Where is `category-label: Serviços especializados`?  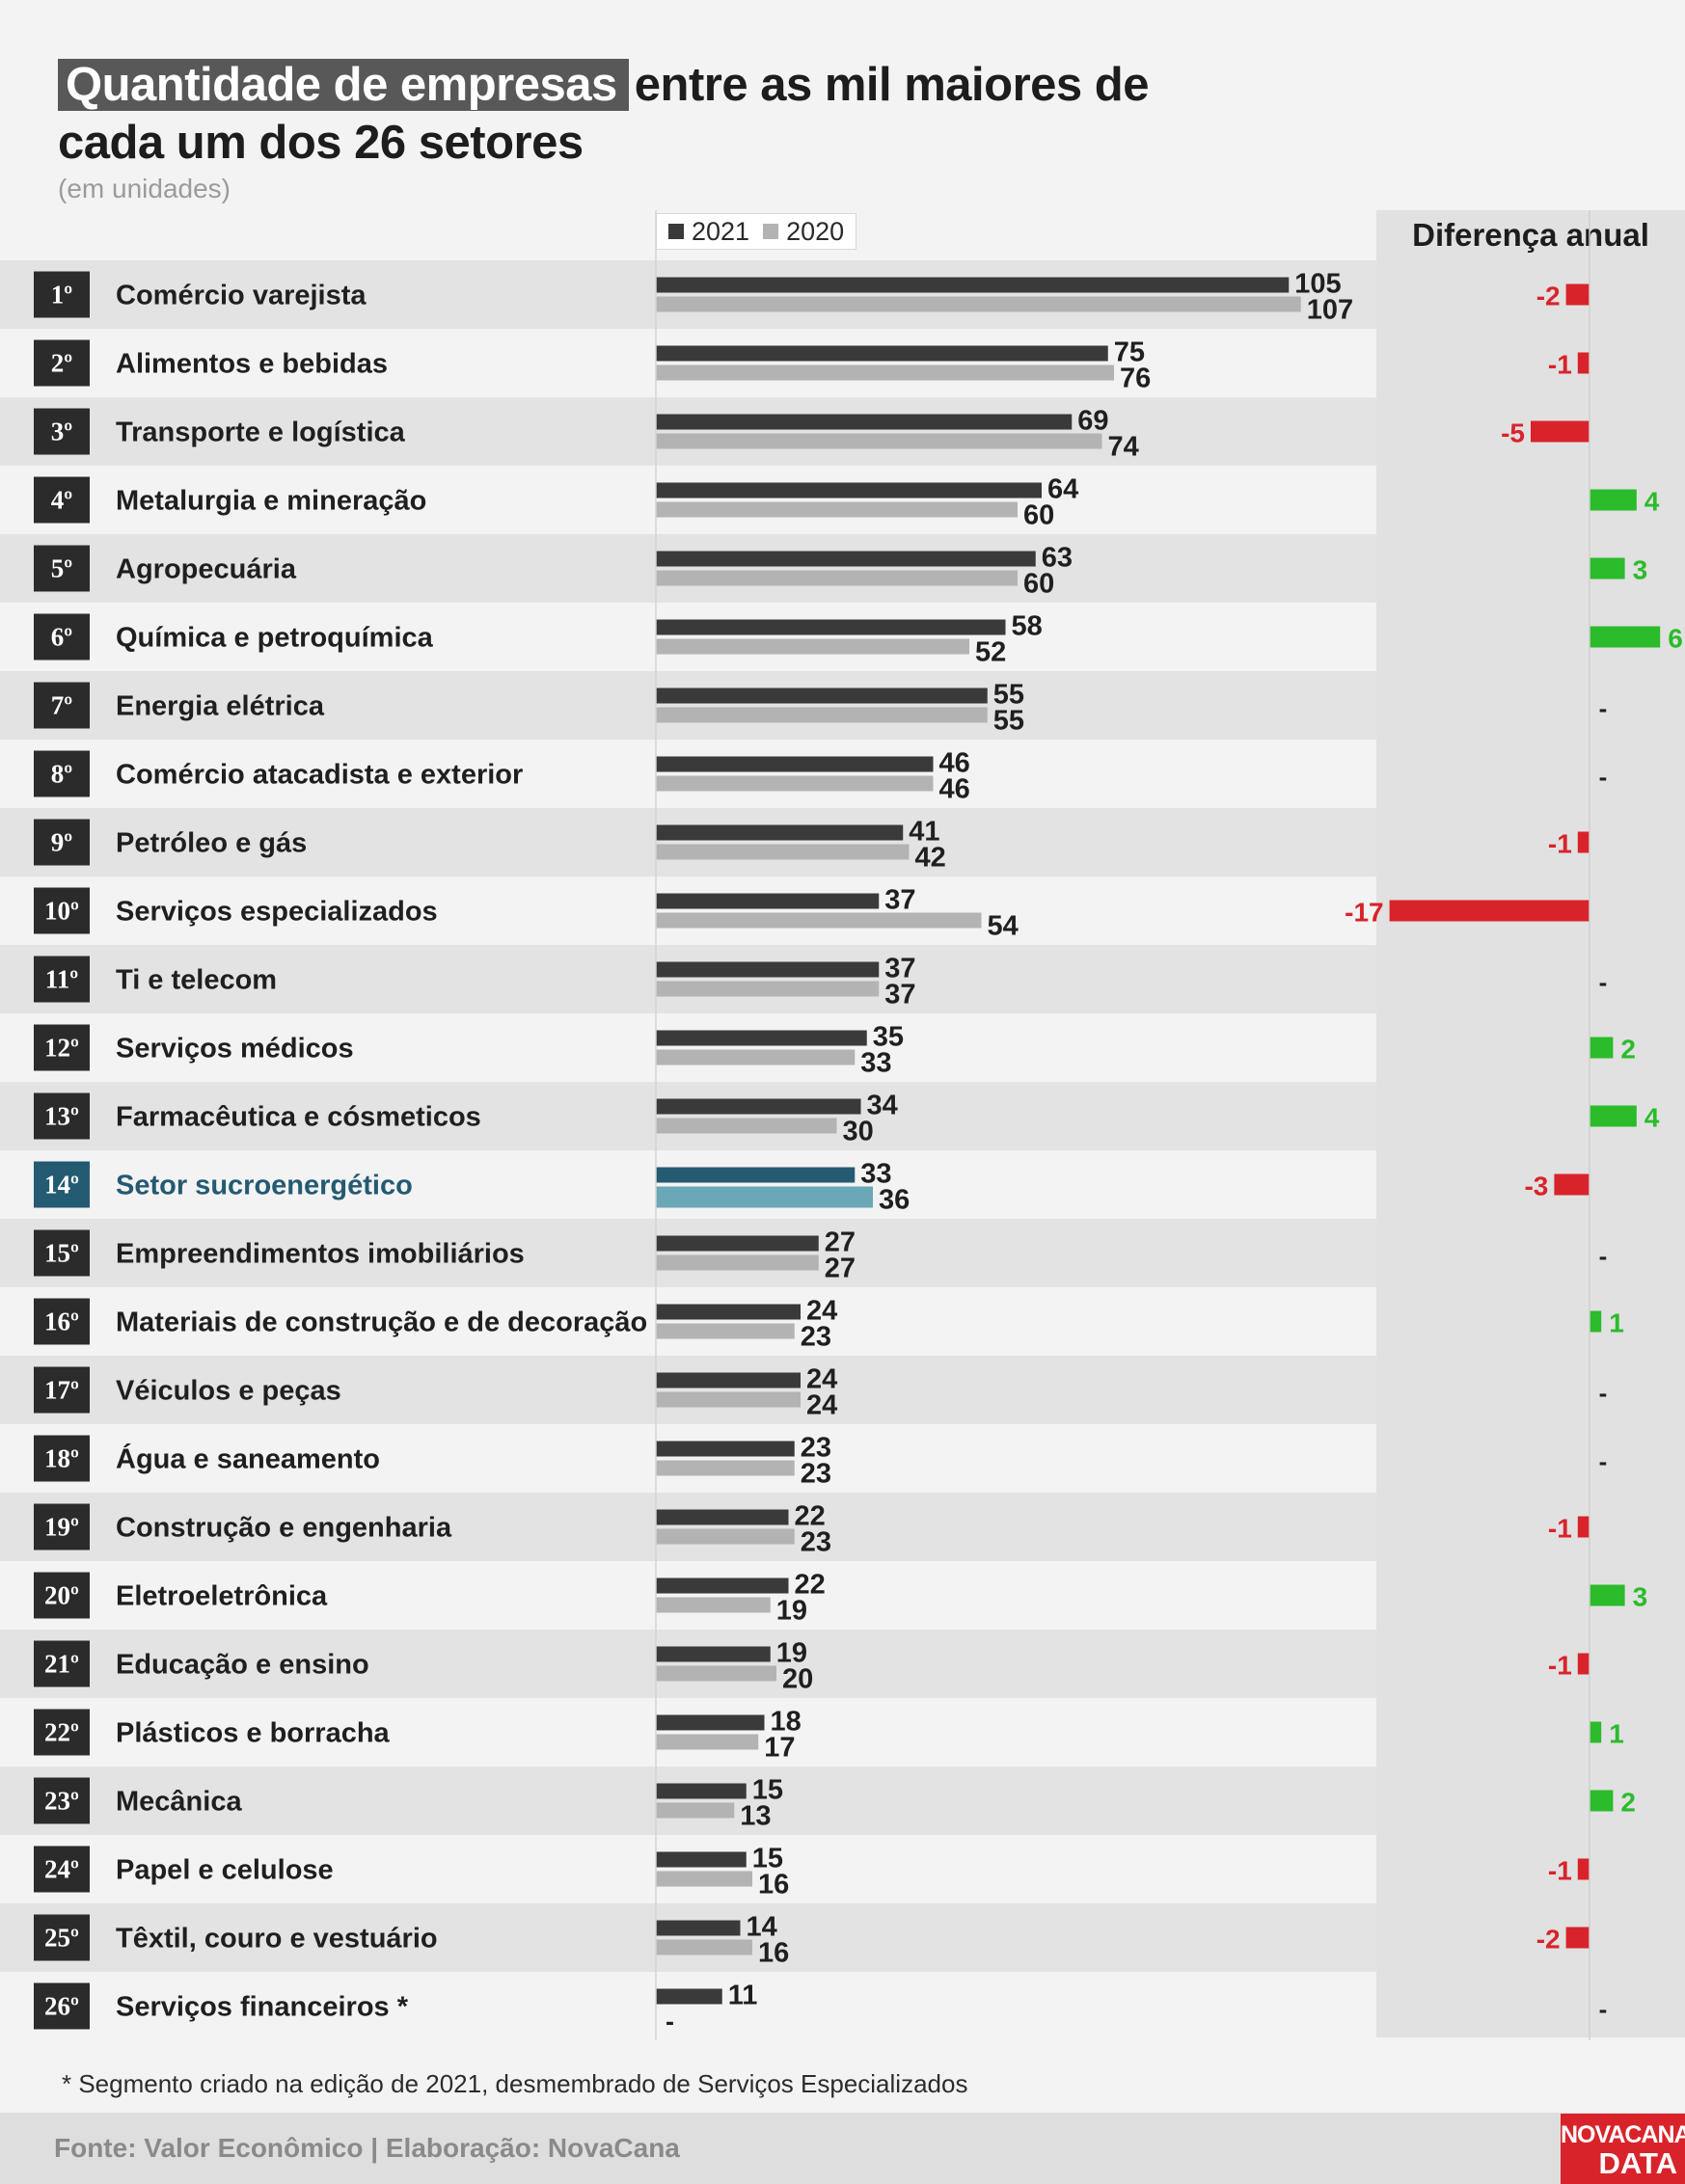 category-label: Serviços especializados is located at coordinates (277, 913).